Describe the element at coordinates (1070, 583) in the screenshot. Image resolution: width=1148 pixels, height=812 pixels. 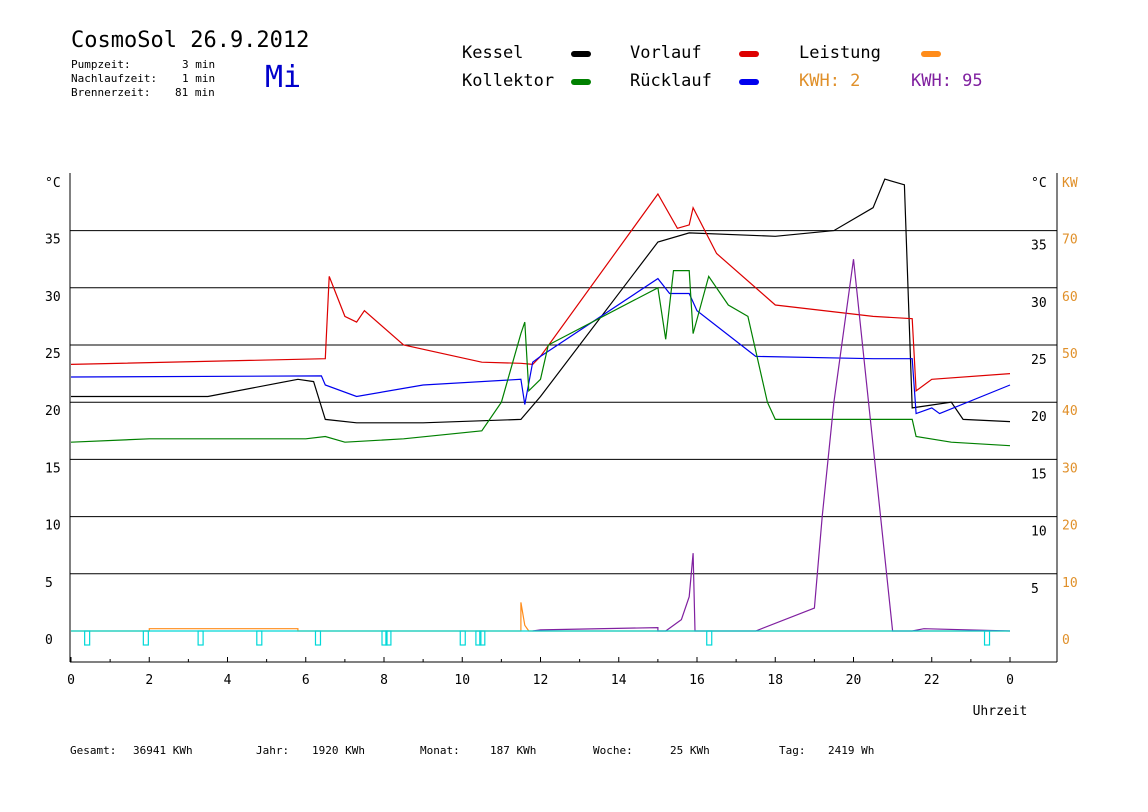
I see `y-tick-right-kw: 10` at that location.